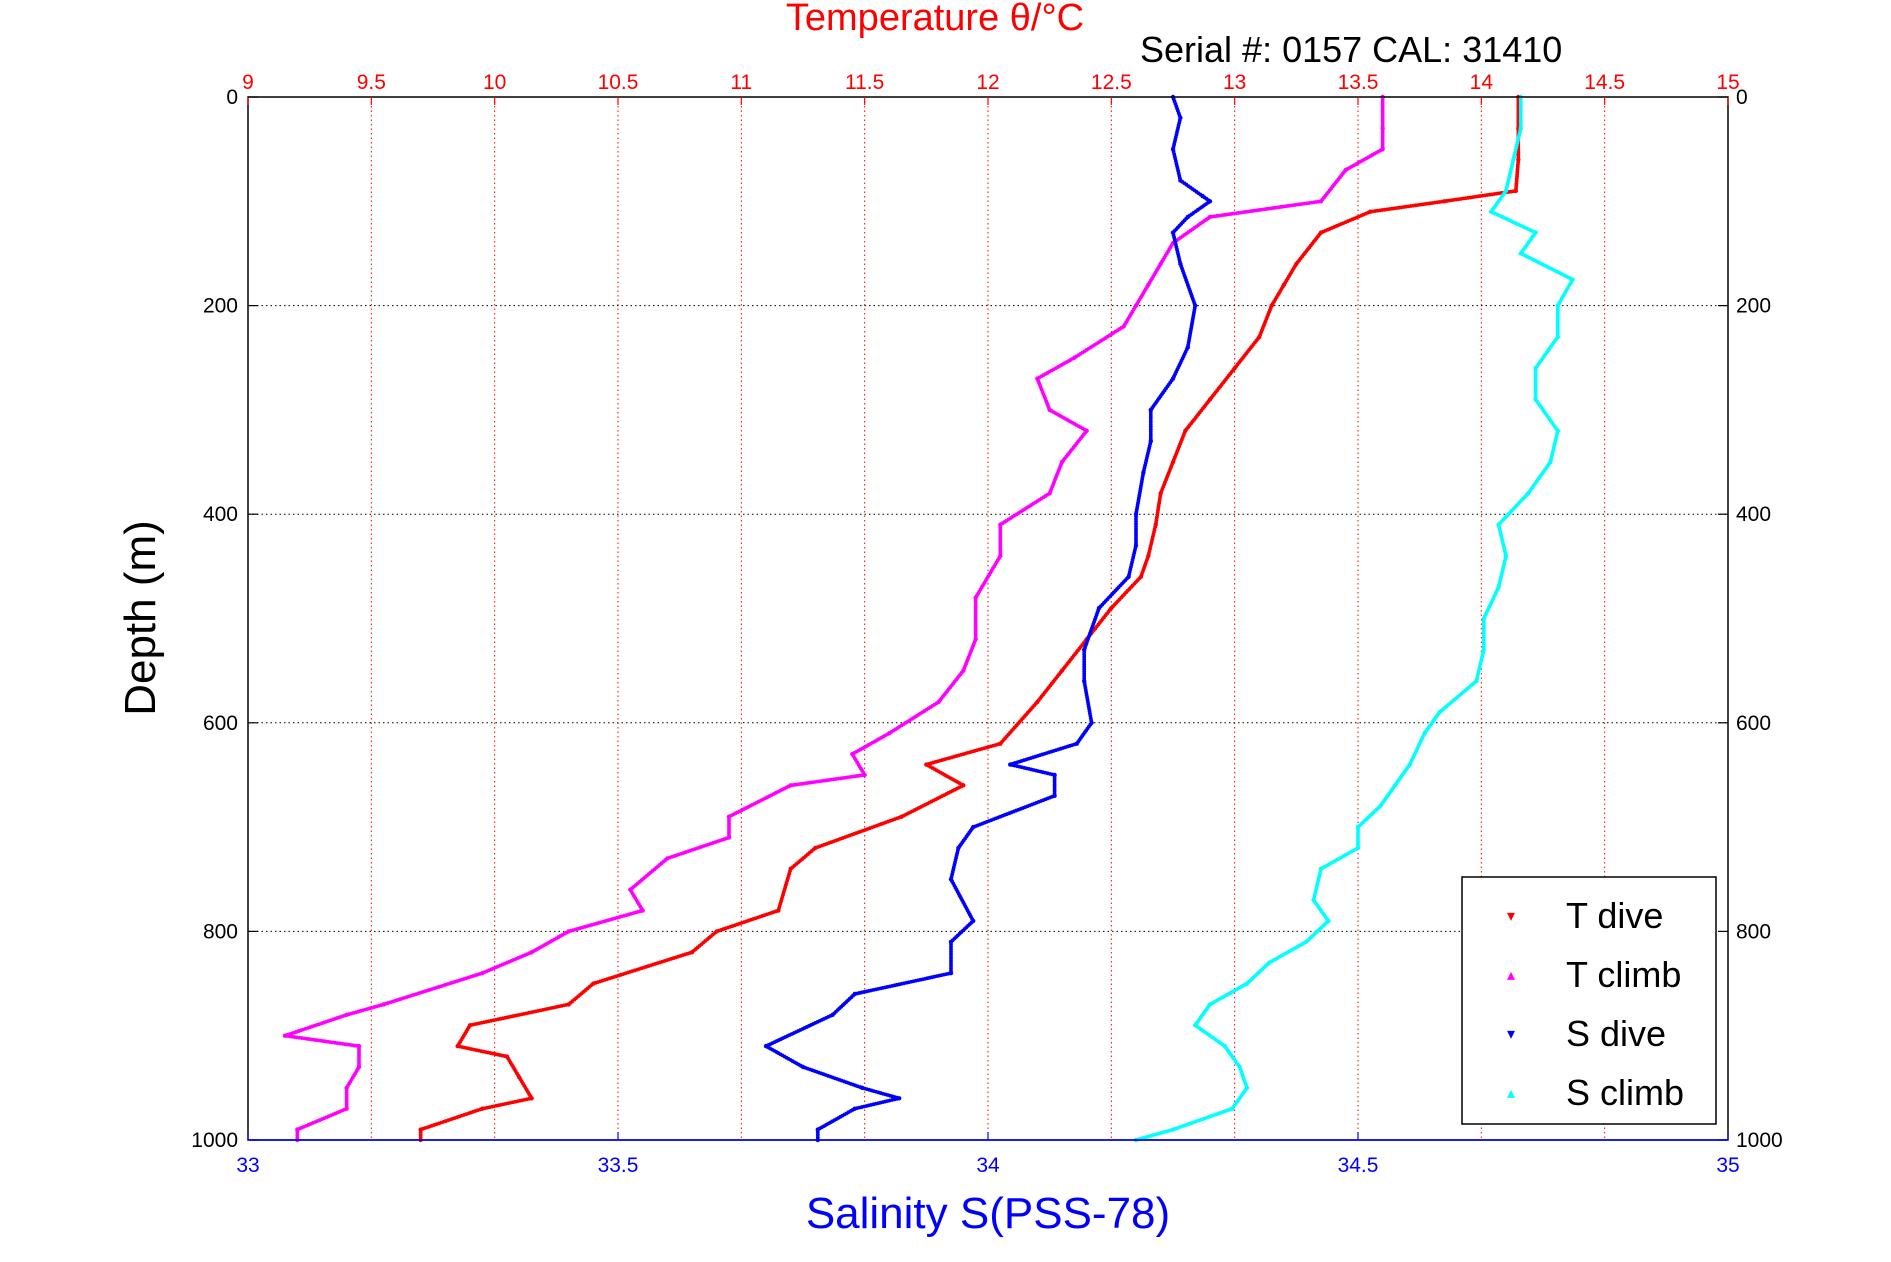 The image size is (1891, 1262). Describe the element at coordinates (248, 82) in the screenshot. I see `top-axis-tick-label: 9` at that location.